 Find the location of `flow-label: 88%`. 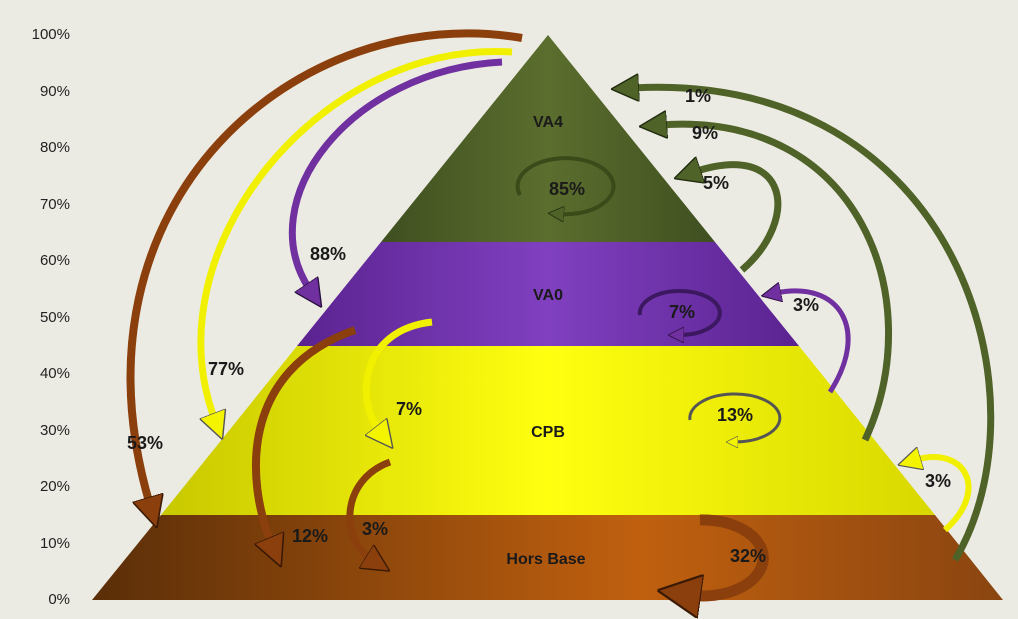

flow-label: 88% is located at coordinates (328, 254).